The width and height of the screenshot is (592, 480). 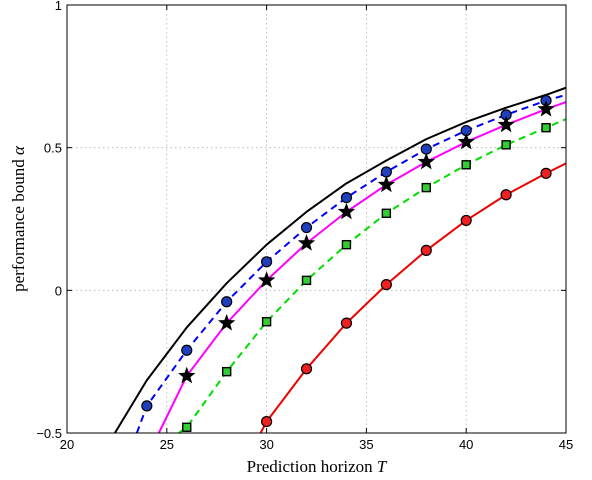 What do you see at coordinates (49, 433) in the screenshot?
I see `y-tick-label: −0.5` at bounding box center [49, 433].